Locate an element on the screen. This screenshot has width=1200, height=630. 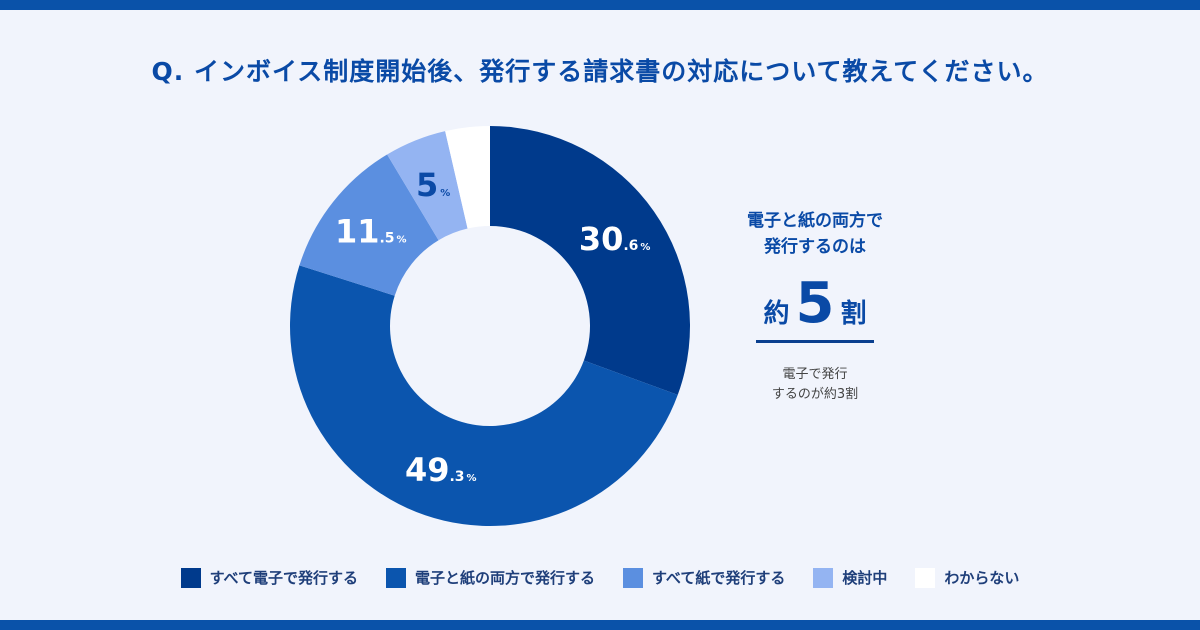
data-label: 30.6% is located at coordinates (615, 239).